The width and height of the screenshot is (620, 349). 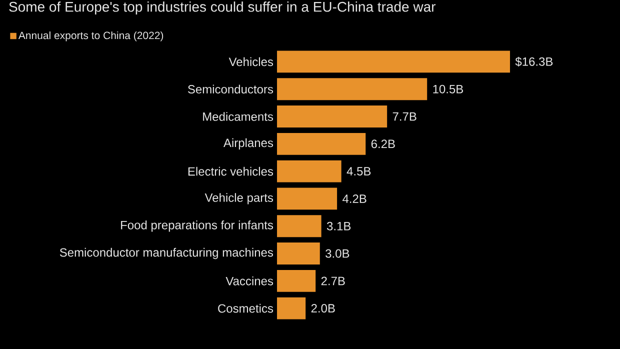 What do you see at coordinates (248, 144) in the screenshot?
I see `y-tick-label: Airplanes` at bounding box center [248, 144].